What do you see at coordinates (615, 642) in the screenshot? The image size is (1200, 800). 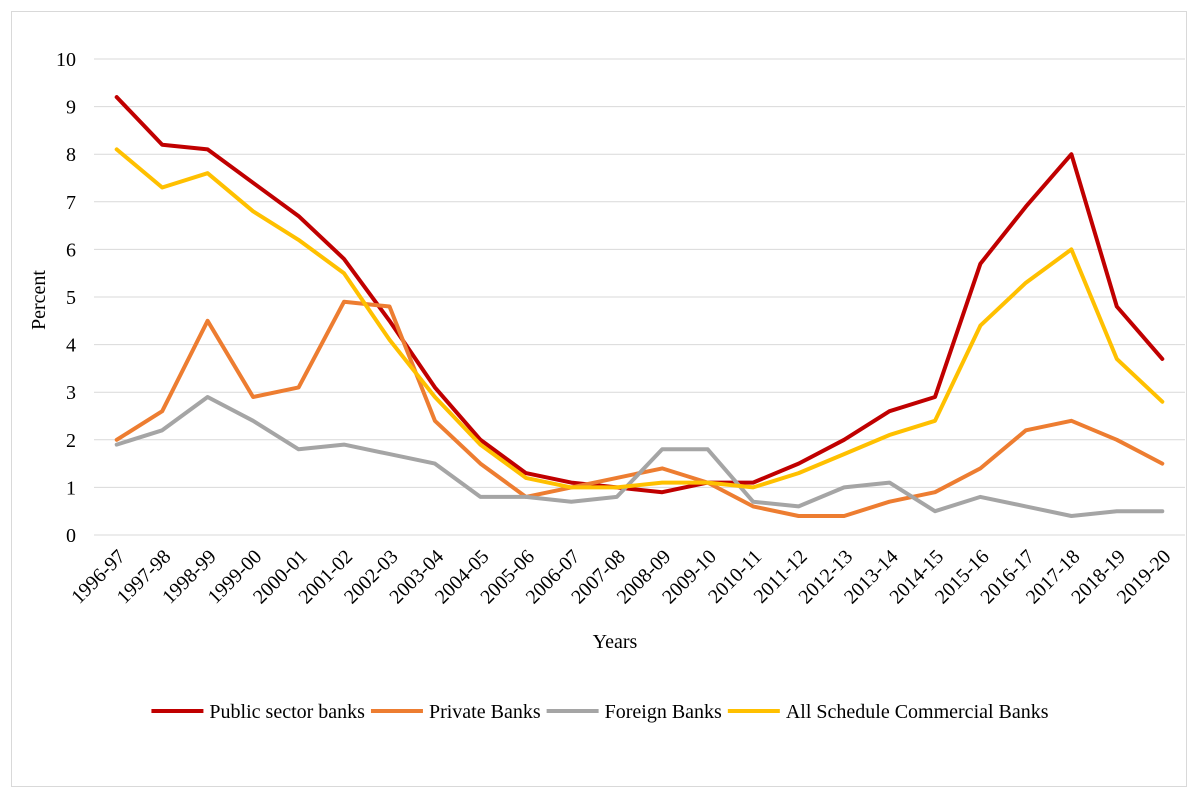 I see `x-axis-title: Years` at bounding box center [615, 642].